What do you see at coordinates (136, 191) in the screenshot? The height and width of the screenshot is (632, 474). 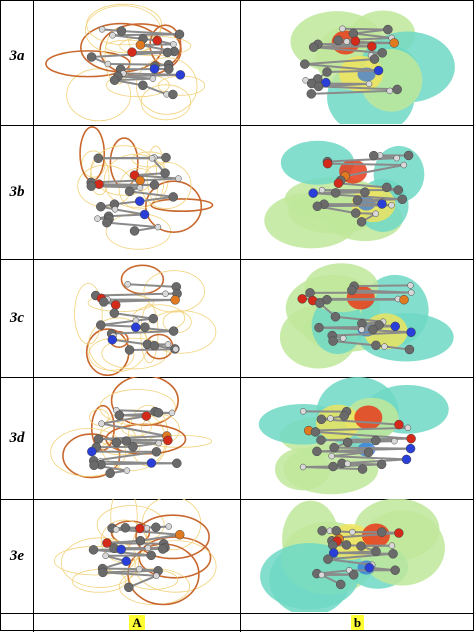 I see `contour-map-3b` at bounding box center [136, 191].